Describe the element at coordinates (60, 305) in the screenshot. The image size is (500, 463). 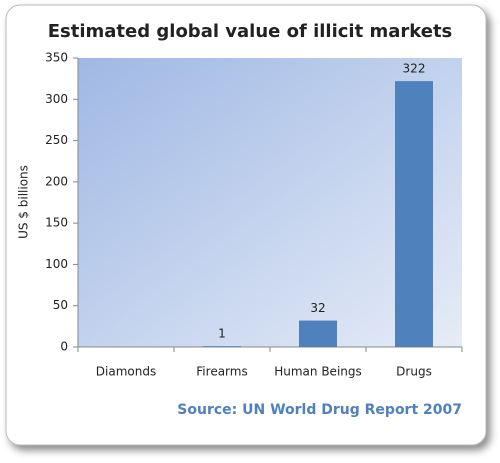
I see `y-tick-label: 50` at that location.